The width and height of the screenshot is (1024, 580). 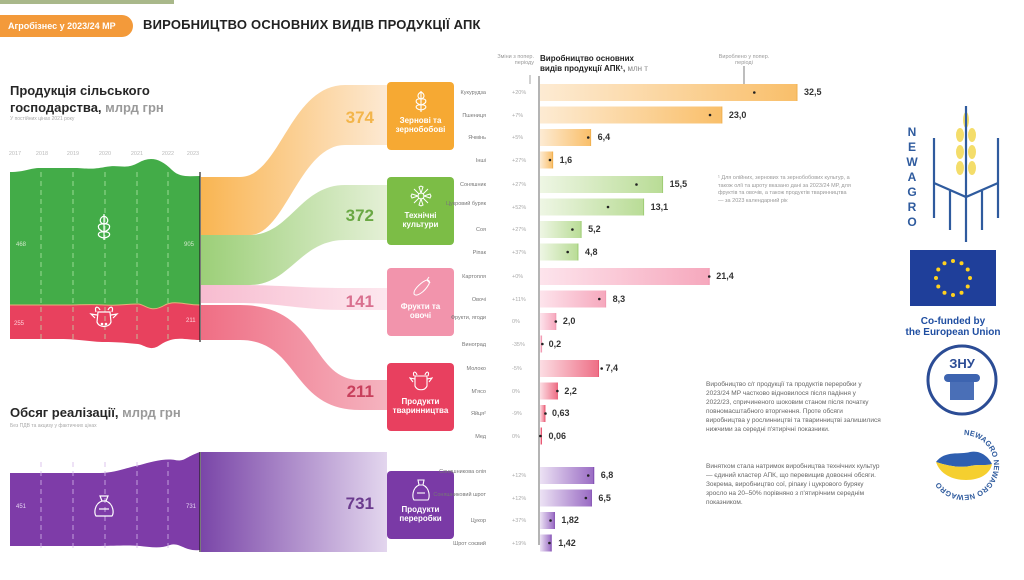 What do you see at coordinates (473, 344) in the screenshot?
I see `bar-category-label: Виноград` at bounding box center [473, 344].